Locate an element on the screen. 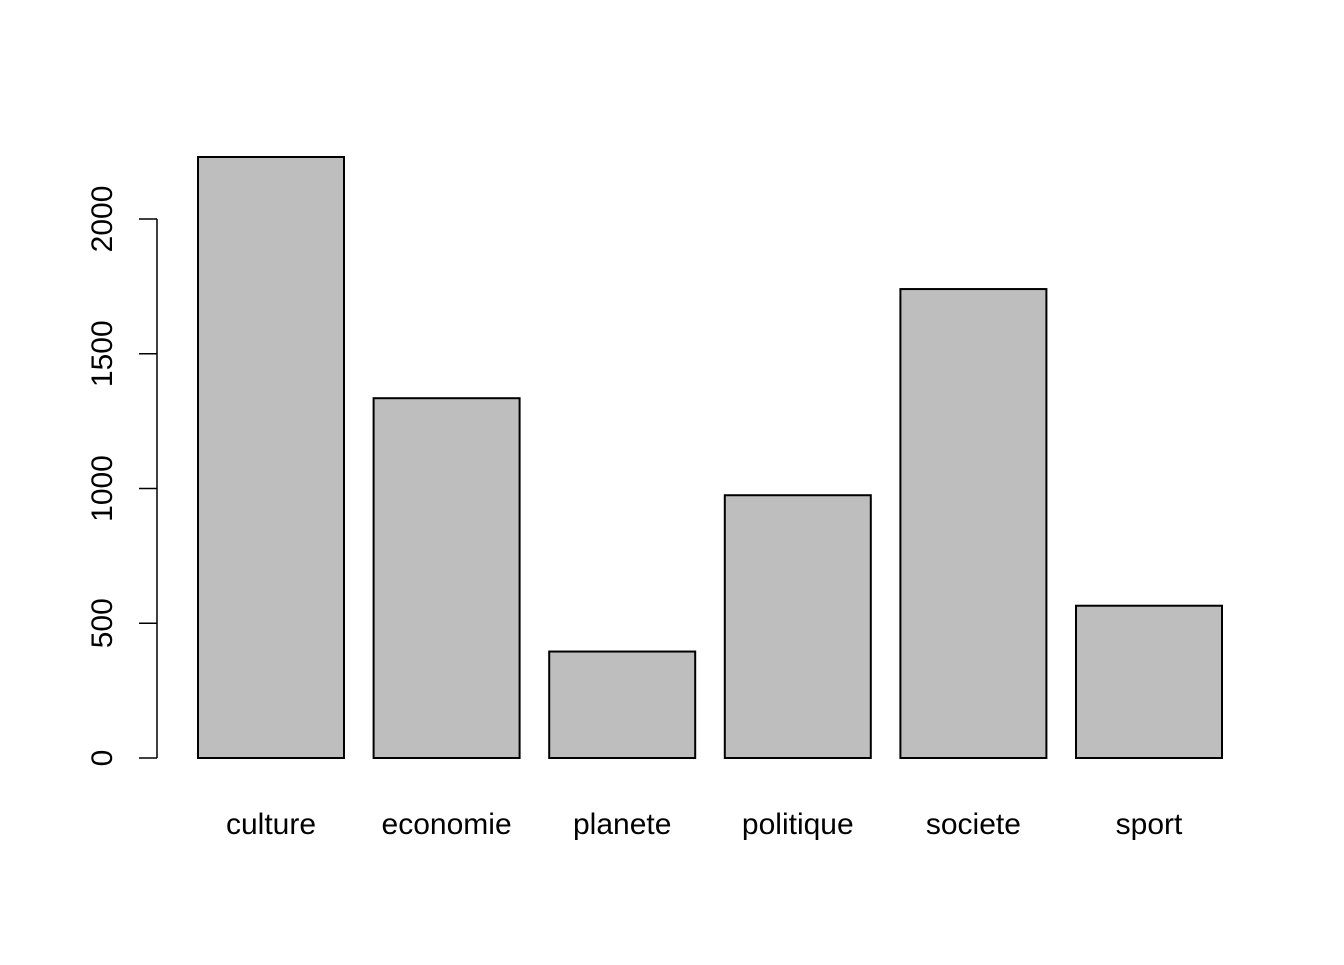 The image size is (1344, 965). bar-politique is located at coordinates (797, 626).